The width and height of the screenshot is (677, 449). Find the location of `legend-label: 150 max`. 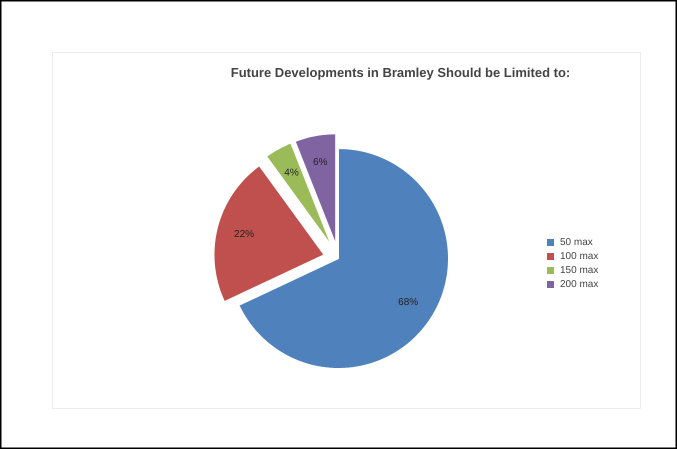

legend-label: 150 max is located at coordinates (579, 270).